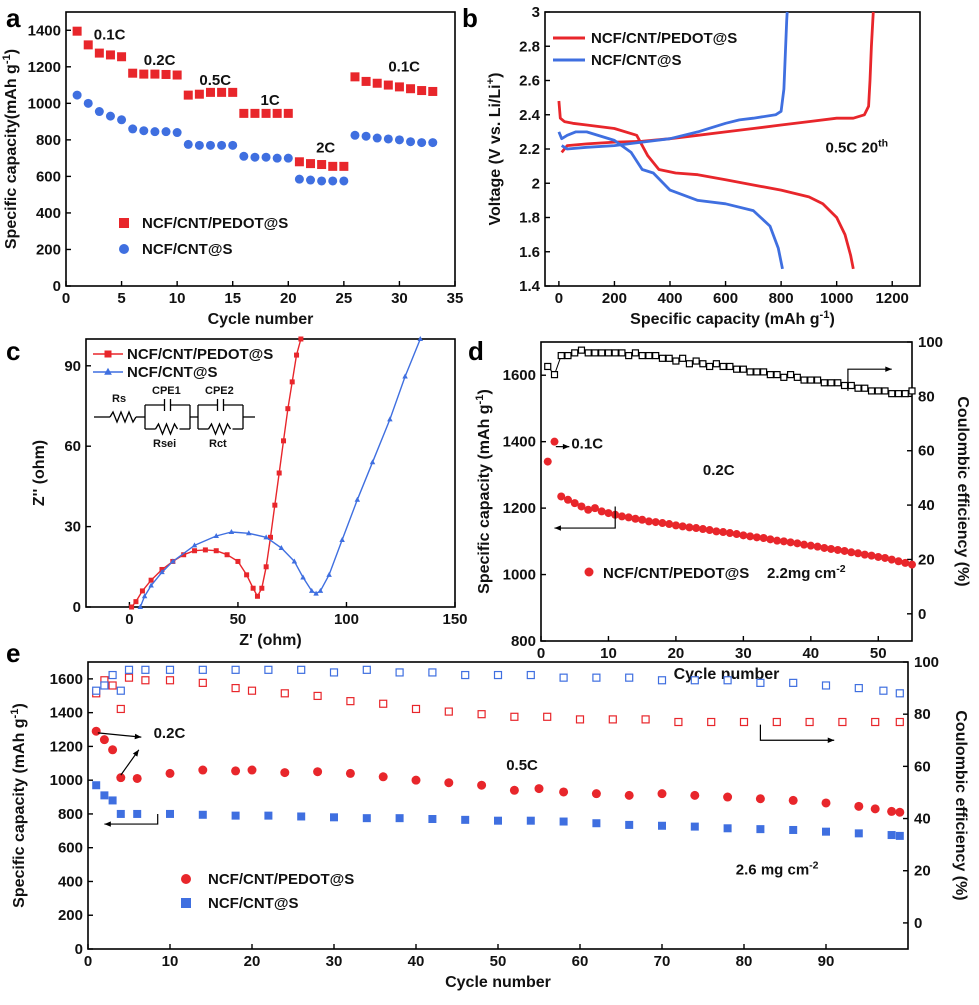 Image resolution: width=979 pixels, height=1005 pixels. Describe the element at coordinates (119, 735) in the screenshot. I see `arrow-0-2c` at that location.